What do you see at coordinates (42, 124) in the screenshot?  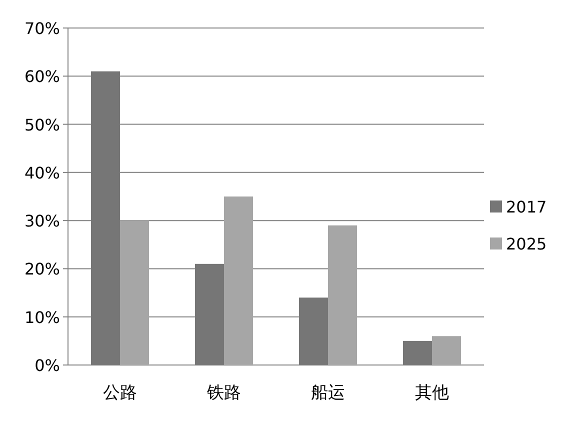 I see `y-tick-label: 50%` at bounding box center [42, 124].